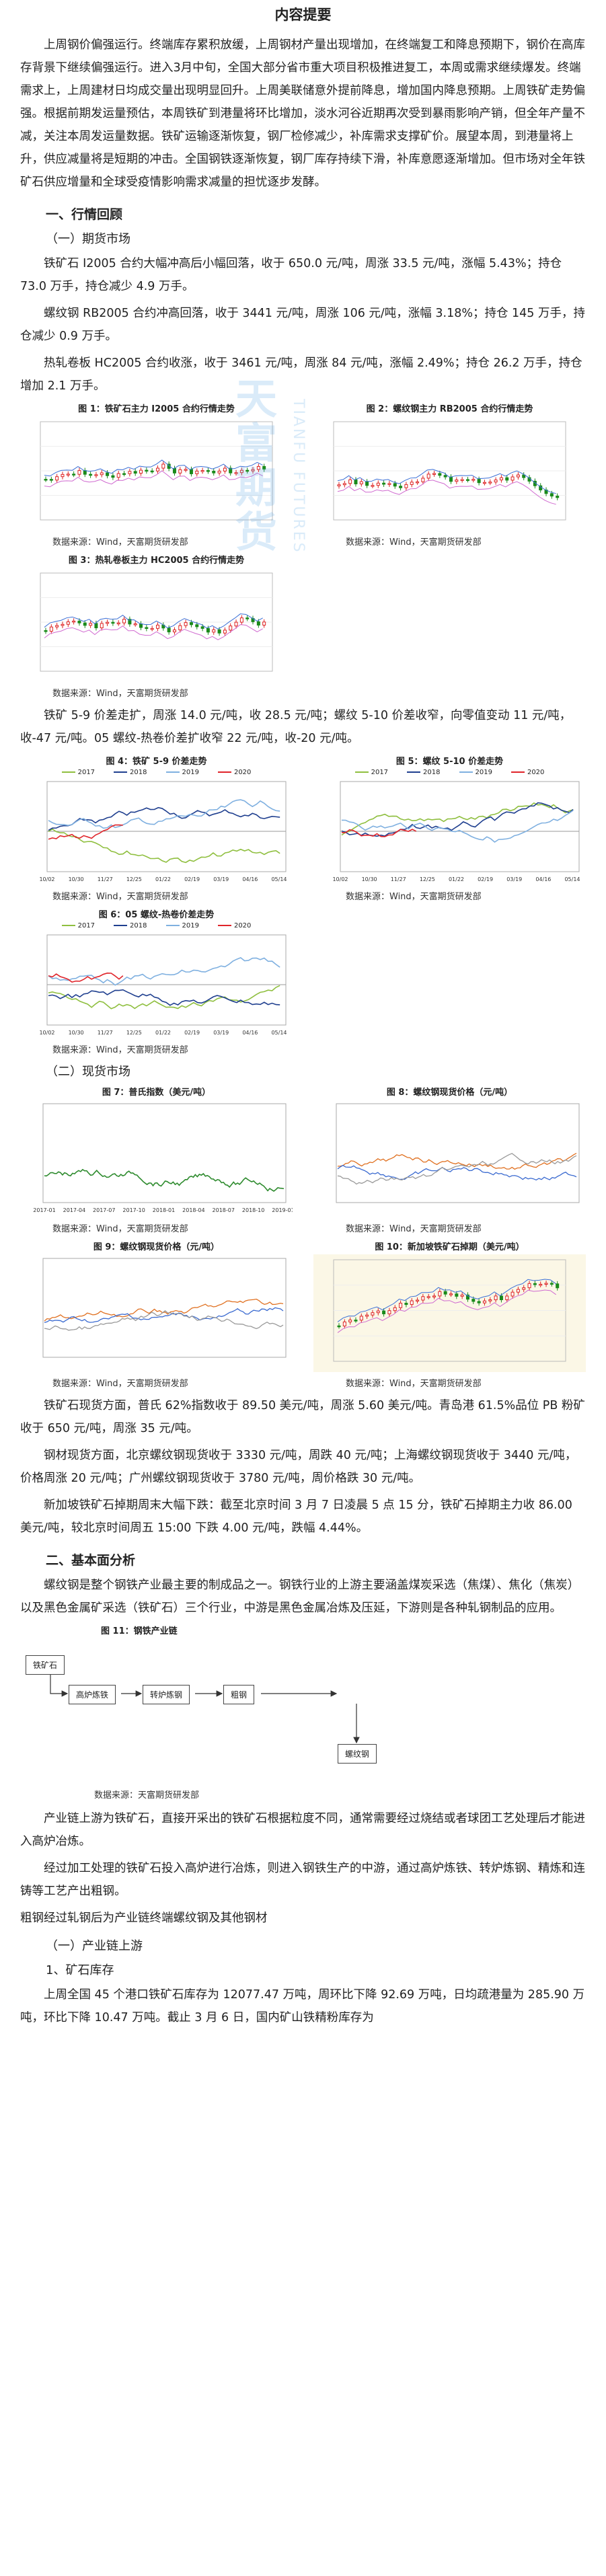 The image size is (606, 2576). I want to click on x-tick-label: 11/27, so click(399, 879).